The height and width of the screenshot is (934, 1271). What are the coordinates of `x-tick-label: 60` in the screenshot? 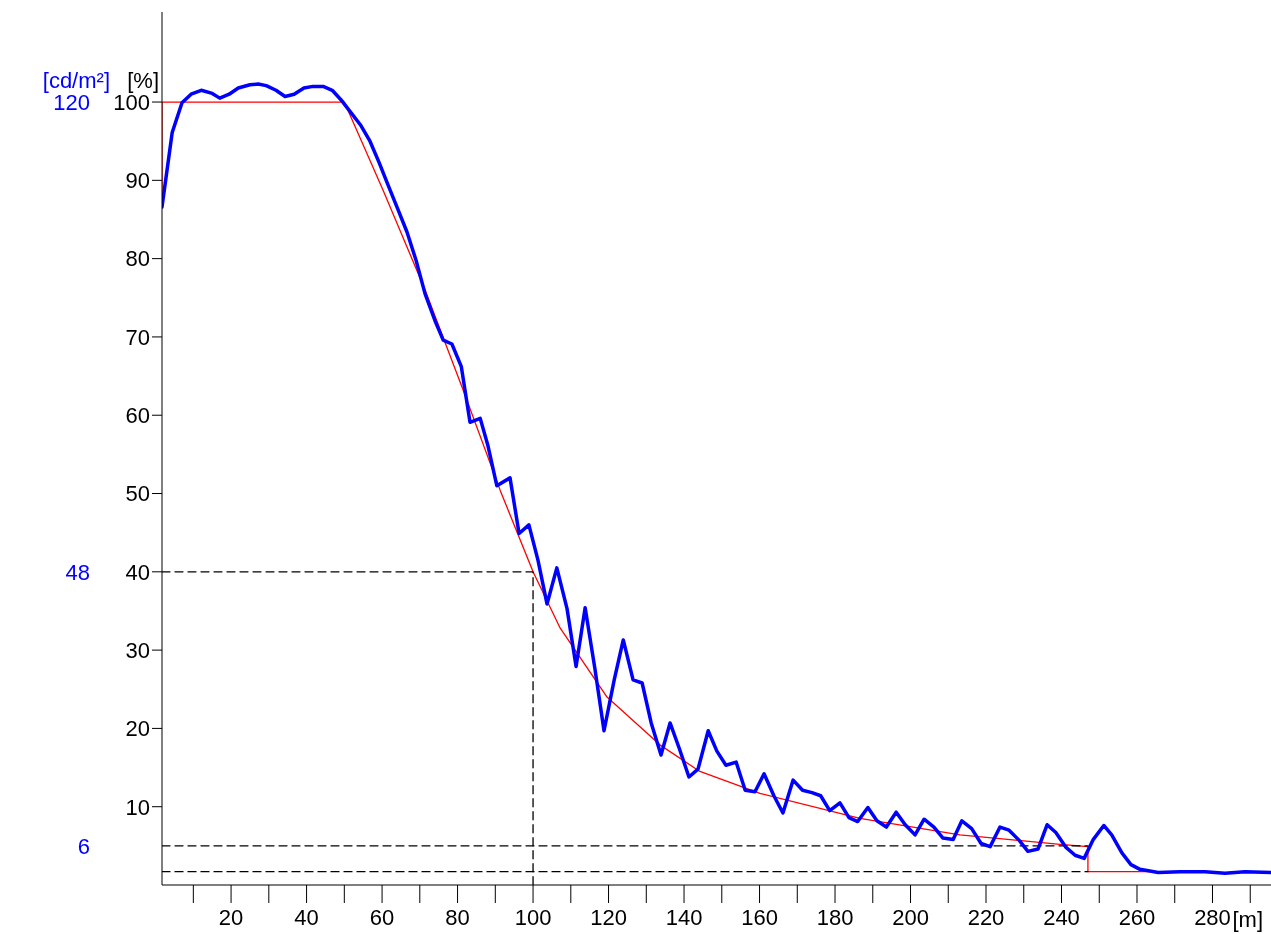 It's located at (382, 917).